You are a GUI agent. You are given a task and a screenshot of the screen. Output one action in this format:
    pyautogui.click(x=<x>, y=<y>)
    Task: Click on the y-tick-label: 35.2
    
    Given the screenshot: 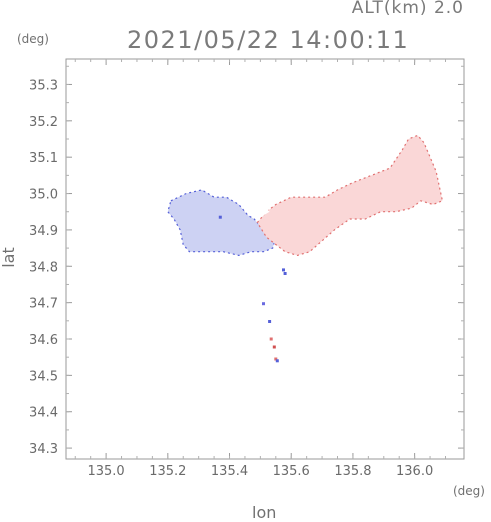 What is the action you would take?
    pyautogui.click(x=43, y=122)
    